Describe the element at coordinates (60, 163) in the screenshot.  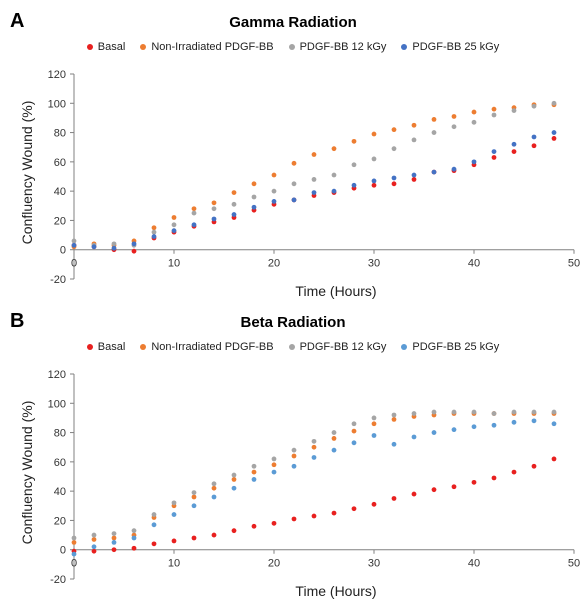
I see `y-tick-label: 60` at that location.